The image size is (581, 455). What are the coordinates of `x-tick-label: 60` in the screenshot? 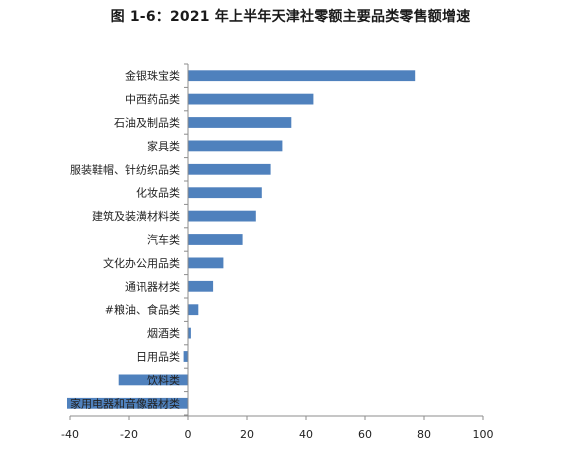 It's located at (365, 434).